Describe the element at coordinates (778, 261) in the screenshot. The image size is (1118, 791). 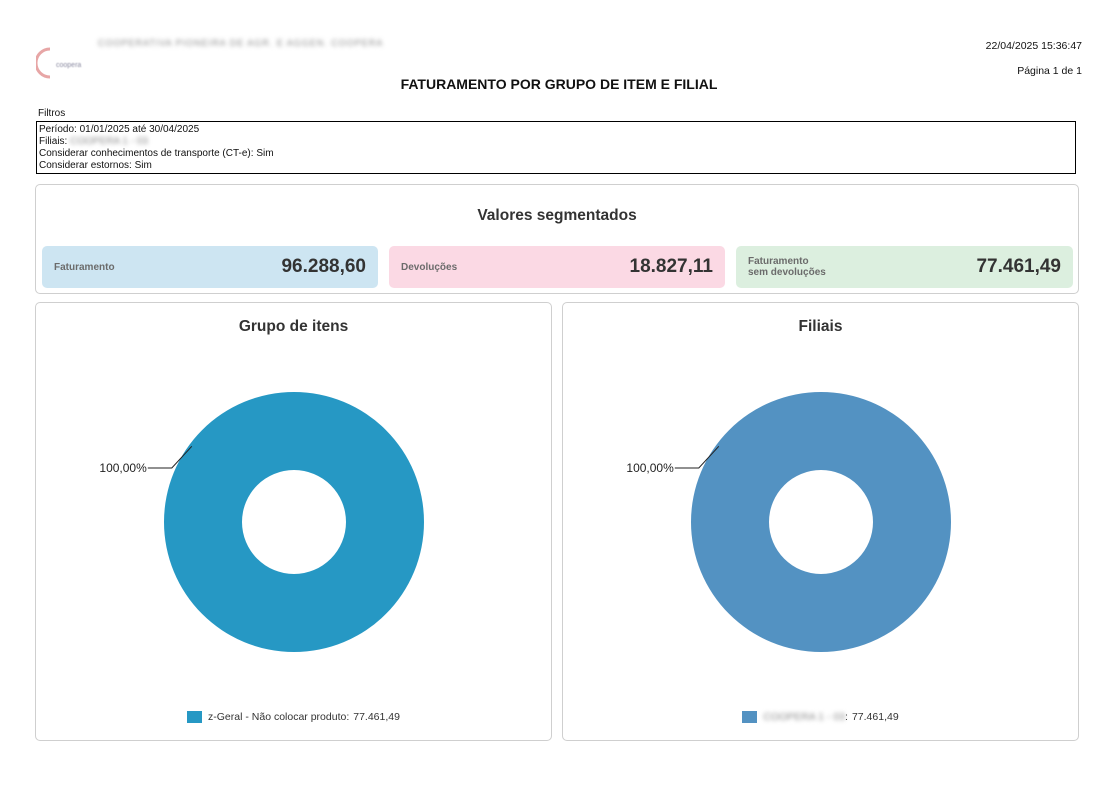
I see `kpi-net-revenue-label-line1: Faturamento` at that location.